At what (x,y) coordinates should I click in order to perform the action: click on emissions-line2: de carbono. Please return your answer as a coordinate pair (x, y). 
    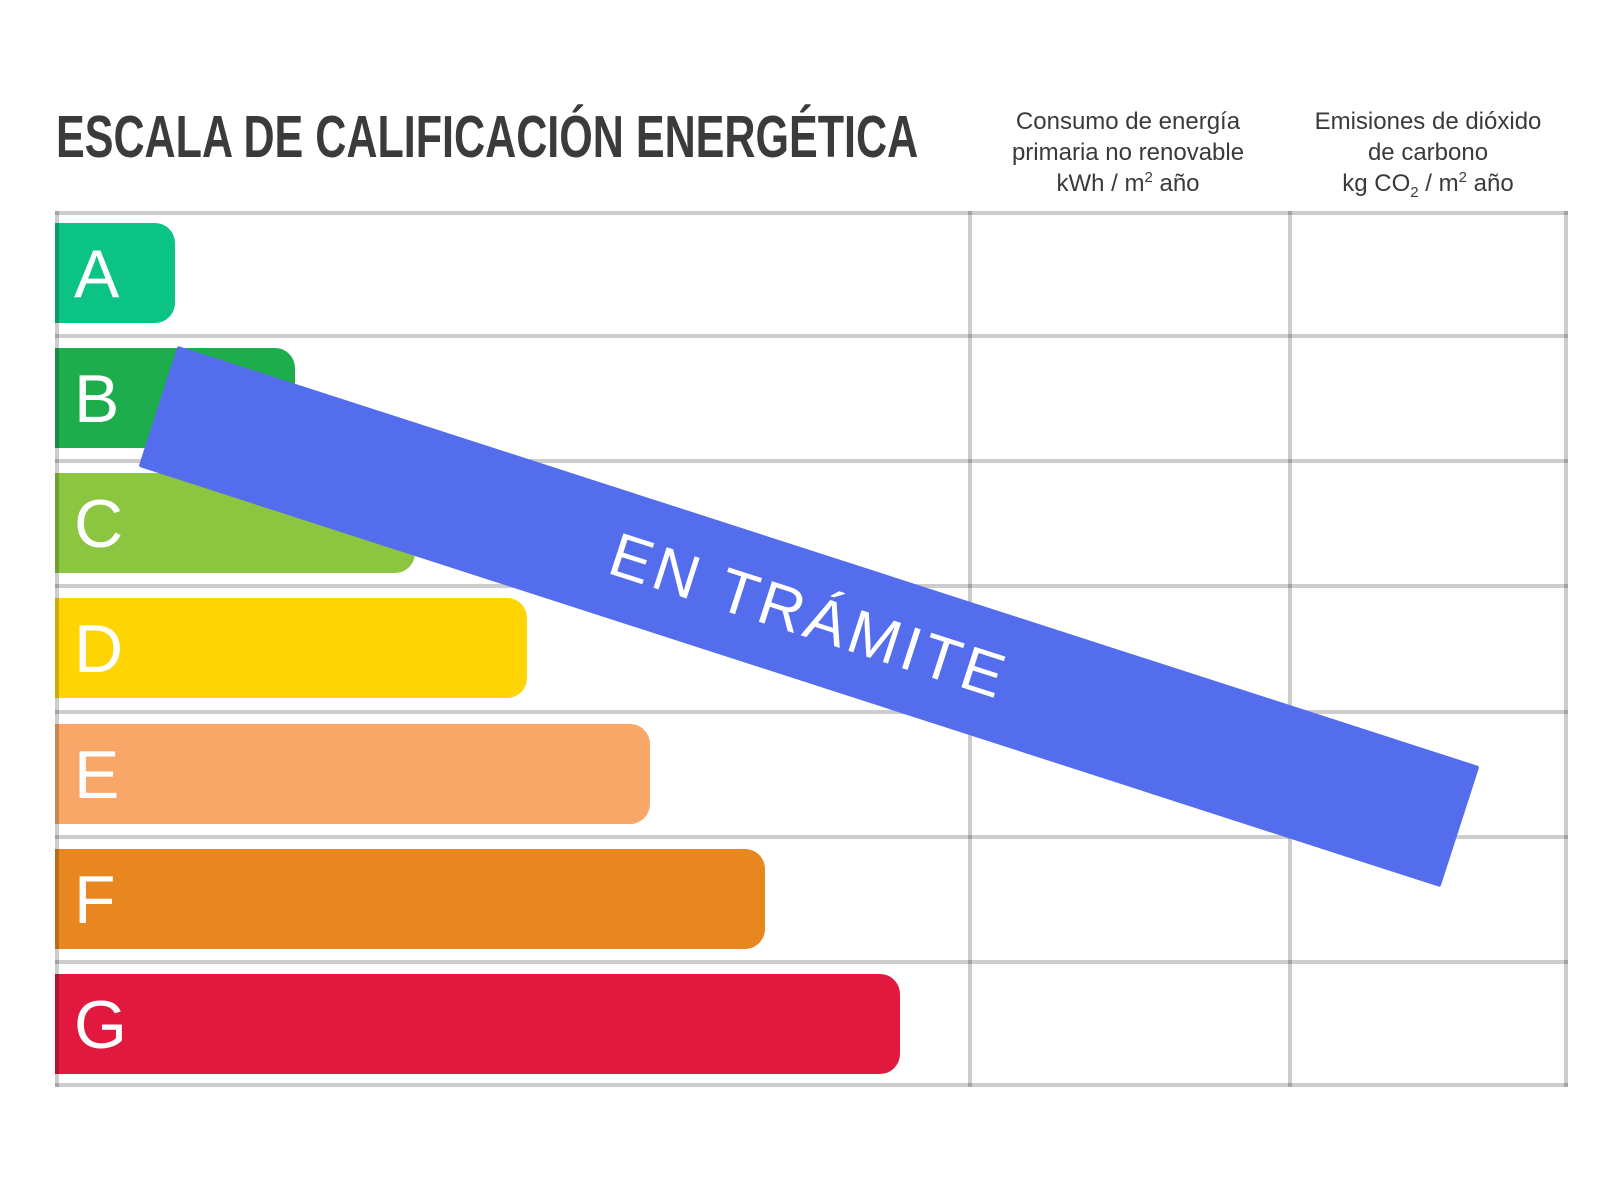
    Looking at the image, I should click on (1428, 152).